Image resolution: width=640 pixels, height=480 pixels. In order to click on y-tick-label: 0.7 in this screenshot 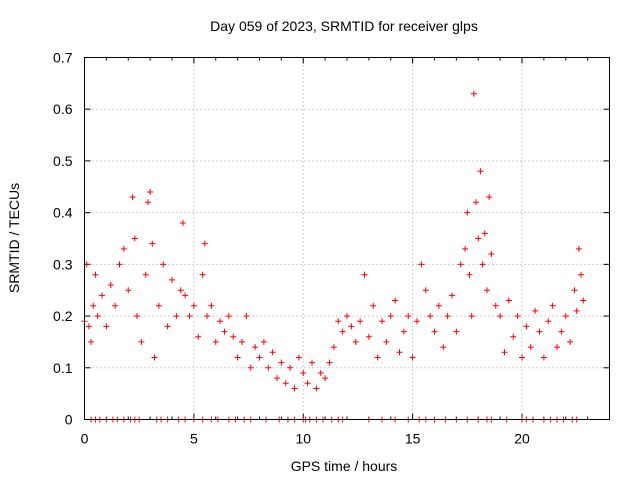, I will do `click(63, 58)`.